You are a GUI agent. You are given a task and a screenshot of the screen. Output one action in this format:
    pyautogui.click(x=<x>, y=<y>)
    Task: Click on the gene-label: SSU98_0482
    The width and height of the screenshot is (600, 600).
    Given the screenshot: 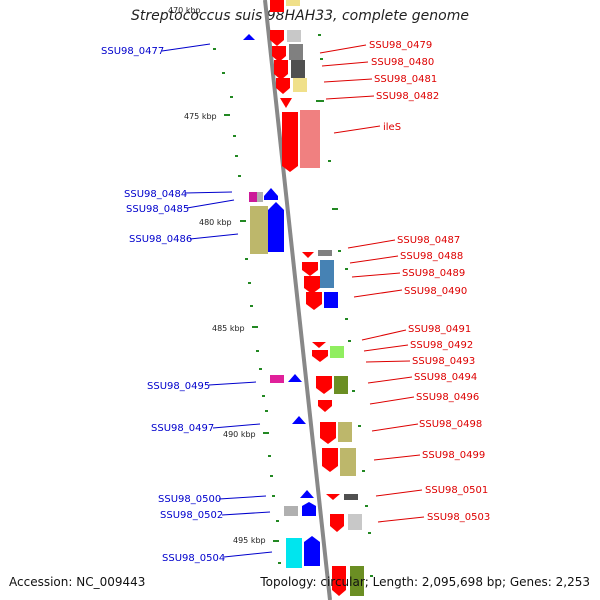 What is the action you would take?
    pyautogui.click(x=407, y=96)
    